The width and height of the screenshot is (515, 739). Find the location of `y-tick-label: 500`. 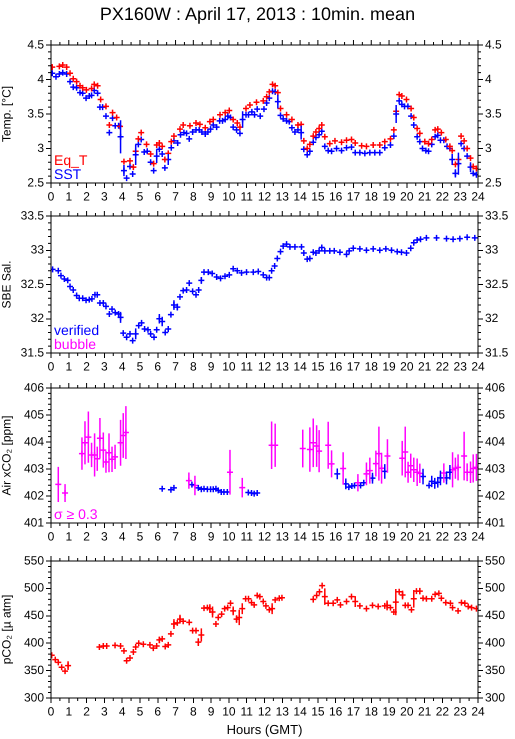

y-tick-label: 500 is located at coordinates (34, 587).